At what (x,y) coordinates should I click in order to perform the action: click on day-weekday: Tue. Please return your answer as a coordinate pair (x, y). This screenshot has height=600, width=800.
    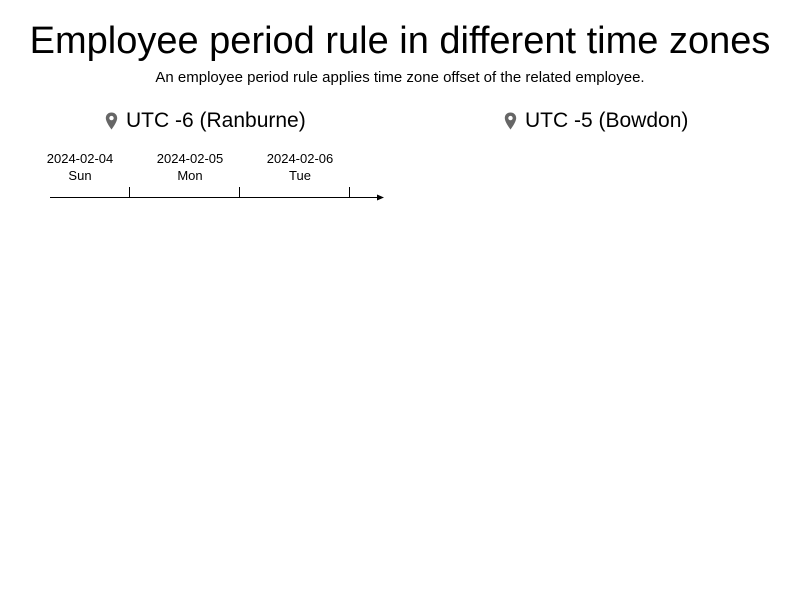
    Looking at the image, I should click on (300, 175).